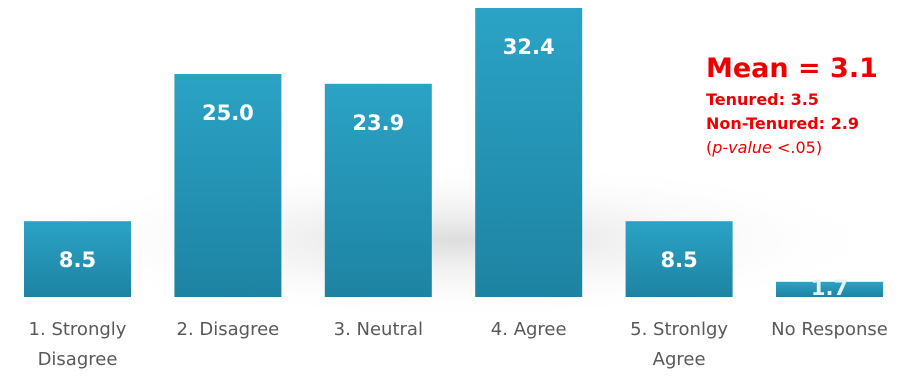  What do you see at coordinates (228, 113) in the screenshot?
I see `value-label-2: 25.0` at bounding box center [228, 113].